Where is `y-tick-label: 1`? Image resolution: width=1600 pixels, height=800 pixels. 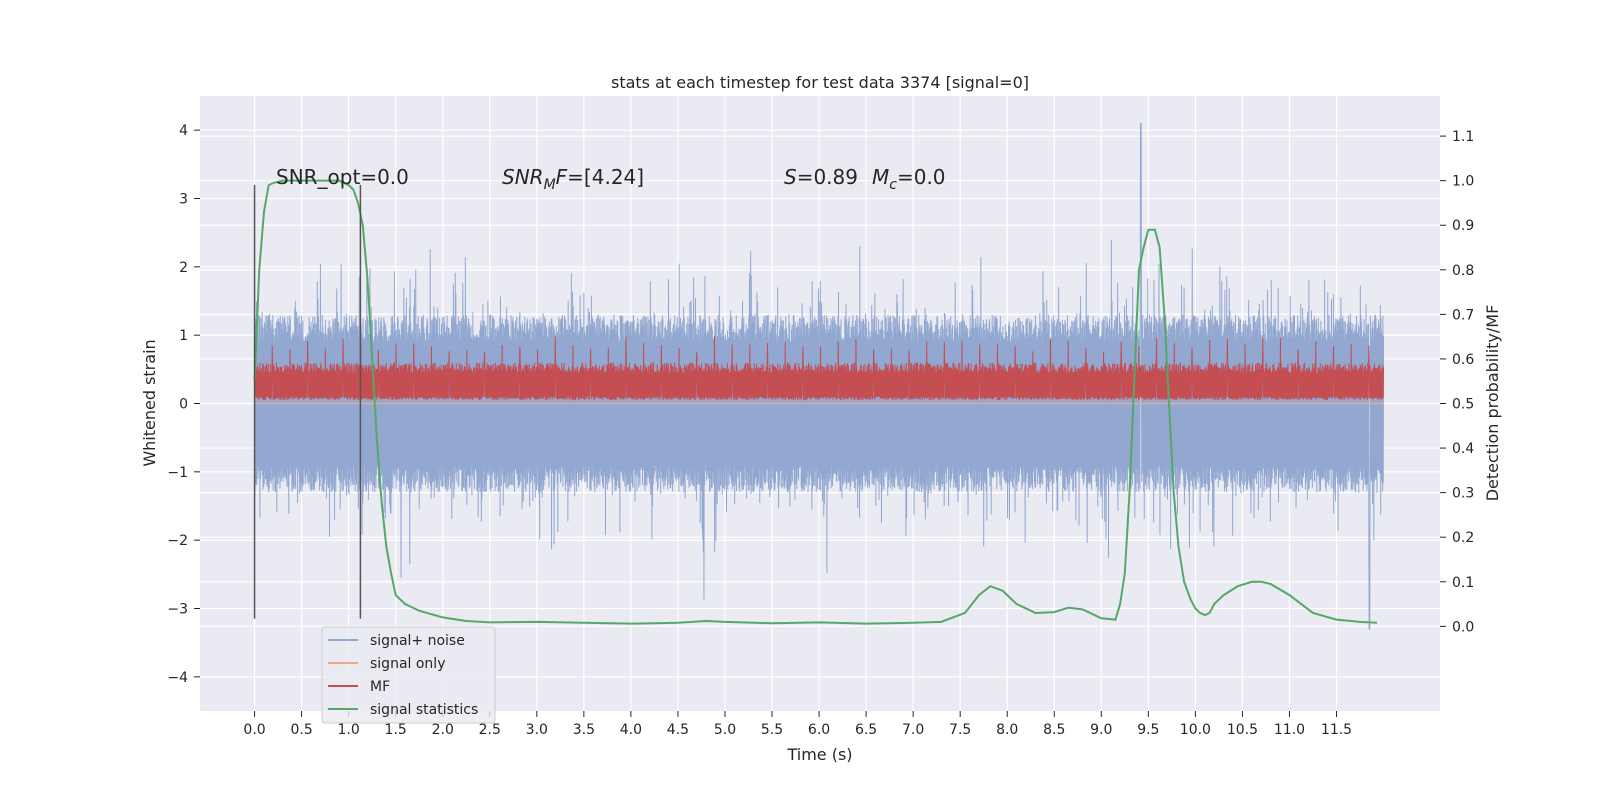 y-tick-label: 1 is located at coordinates (183, 336).